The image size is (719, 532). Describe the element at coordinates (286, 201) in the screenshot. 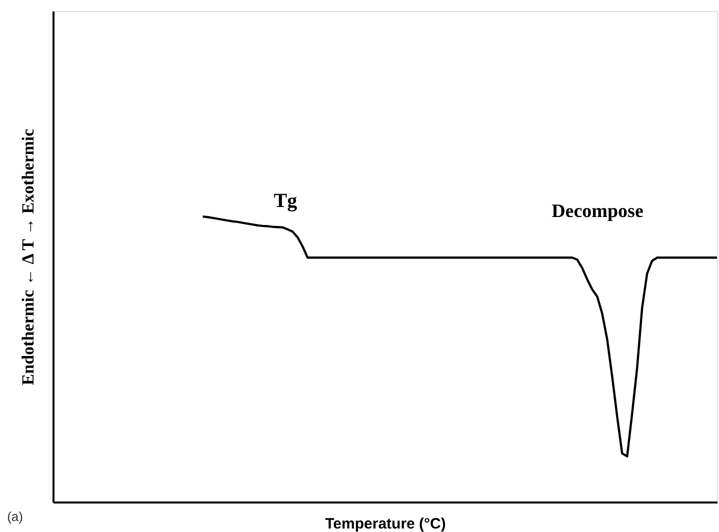

I see `text: Tg` at that location.